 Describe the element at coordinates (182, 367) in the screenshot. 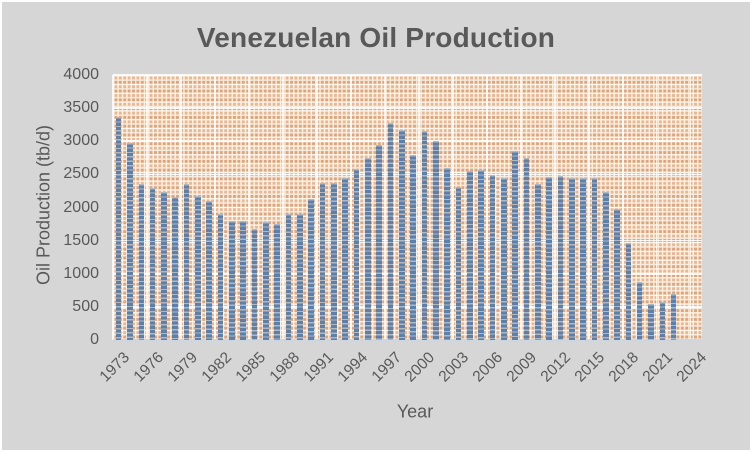

I see `x-tick-1979: 1979` at that location.